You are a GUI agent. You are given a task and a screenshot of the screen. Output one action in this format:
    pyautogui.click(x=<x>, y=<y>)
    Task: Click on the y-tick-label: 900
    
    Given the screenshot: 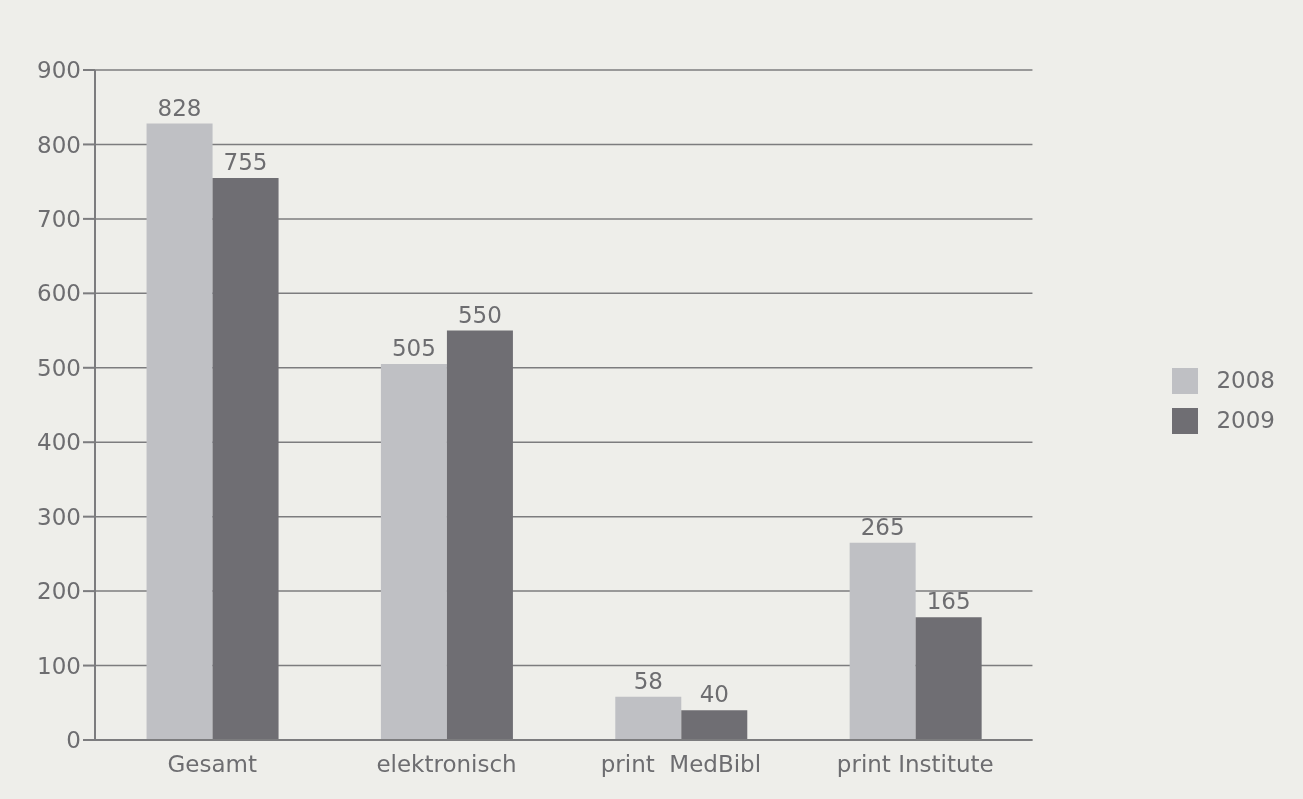 What is the action you would take?
    pyautogui.click(x=59, y=70)
    